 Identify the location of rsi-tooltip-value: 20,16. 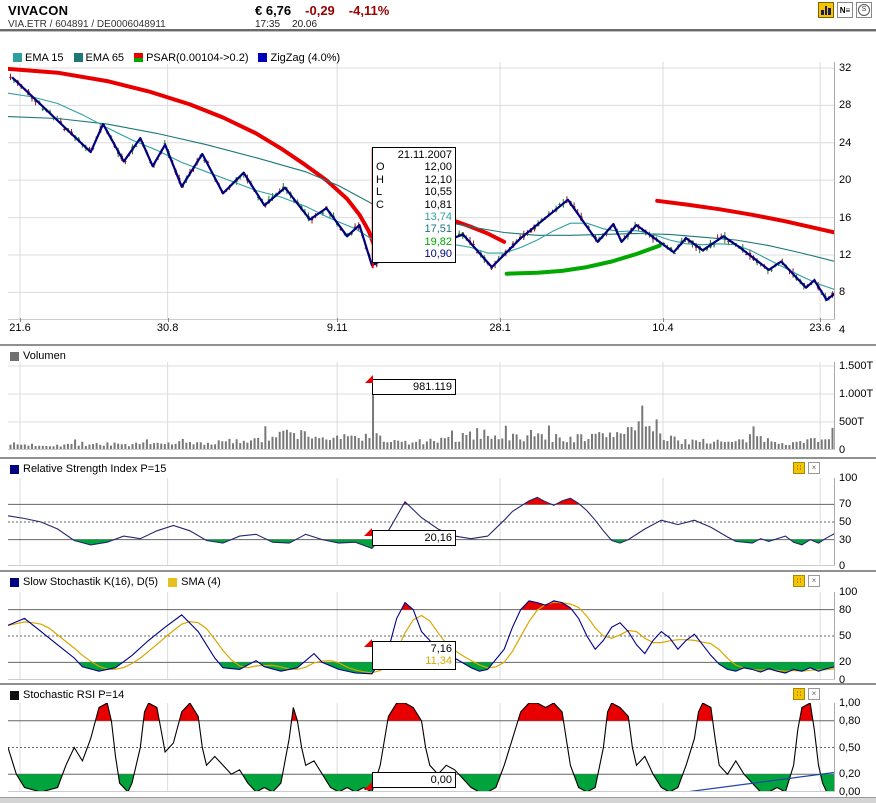
(438, 538).